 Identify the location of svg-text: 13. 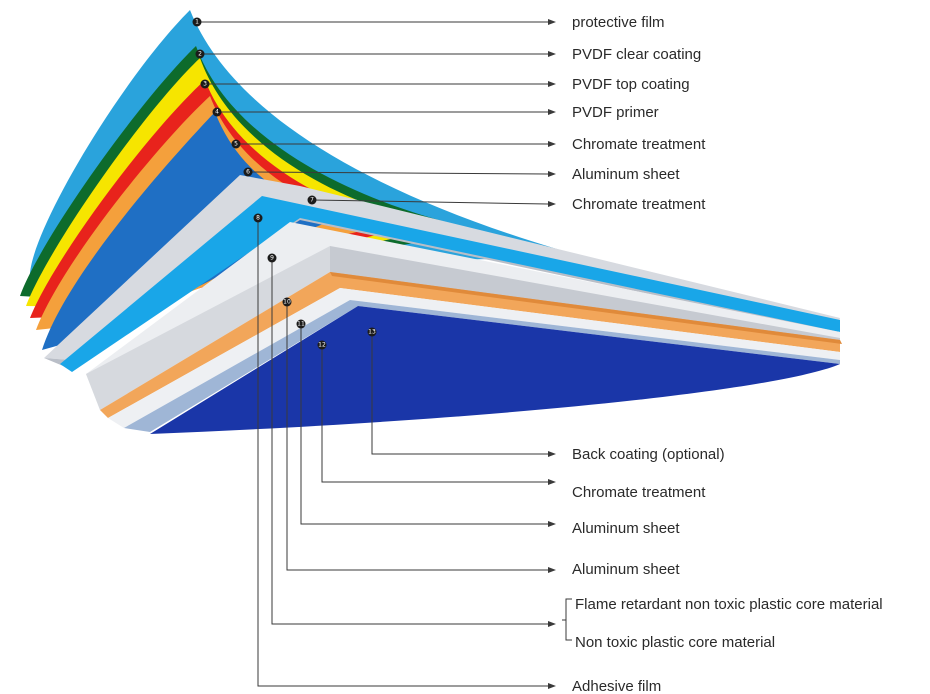
(372, 332).